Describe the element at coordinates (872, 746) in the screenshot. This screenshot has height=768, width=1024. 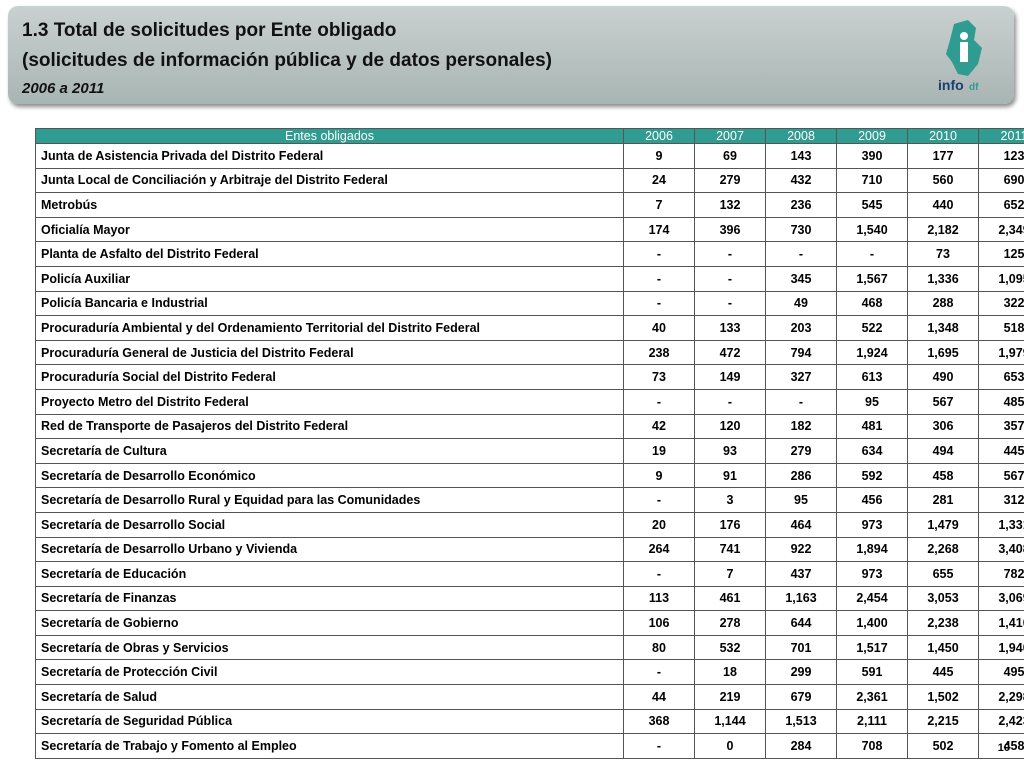
I see `cell-value: 708` at that location.